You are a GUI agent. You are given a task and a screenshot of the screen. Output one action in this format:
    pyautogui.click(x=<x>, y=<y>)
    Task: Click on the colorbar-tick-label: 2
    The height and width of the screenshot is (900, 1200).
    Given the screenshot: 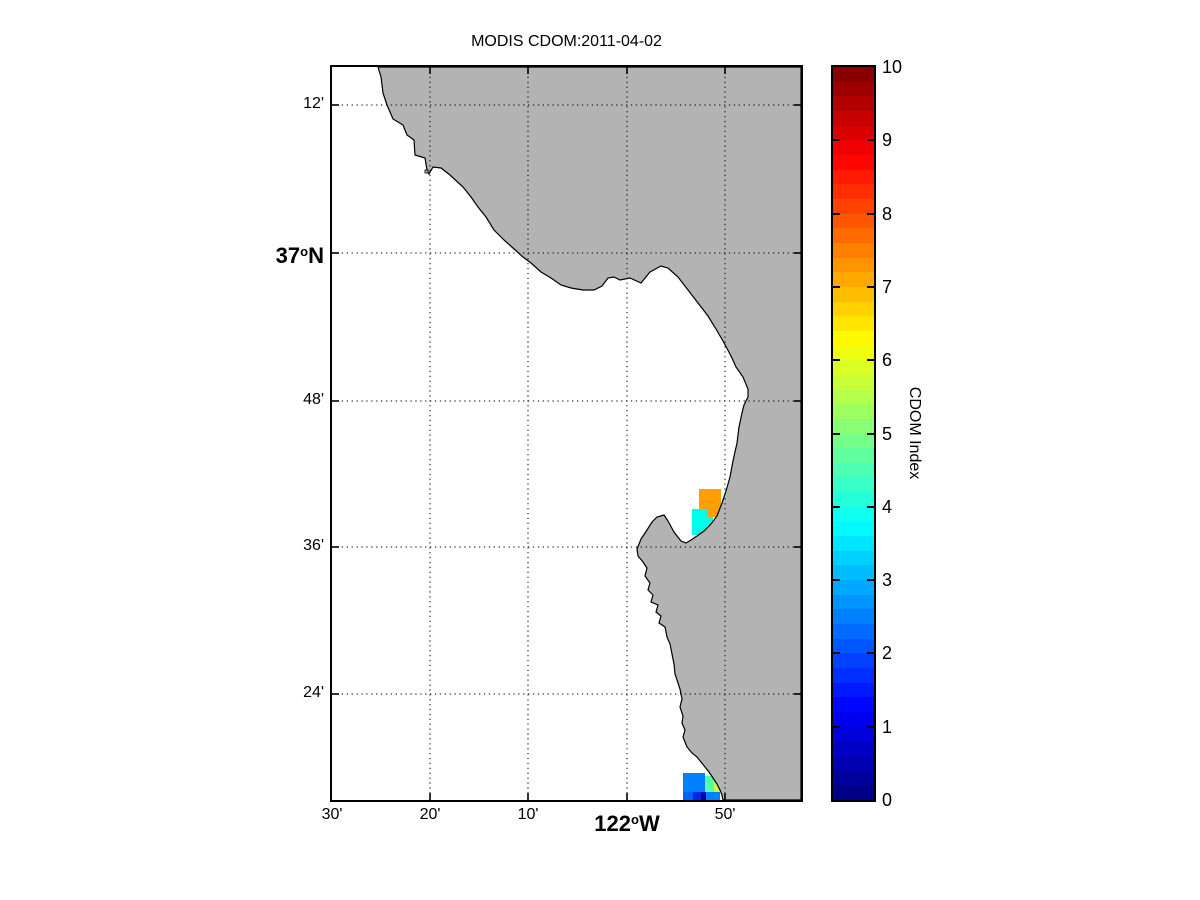 What is the action you would take?
    pyautogui.click(x=887, y=653)
    